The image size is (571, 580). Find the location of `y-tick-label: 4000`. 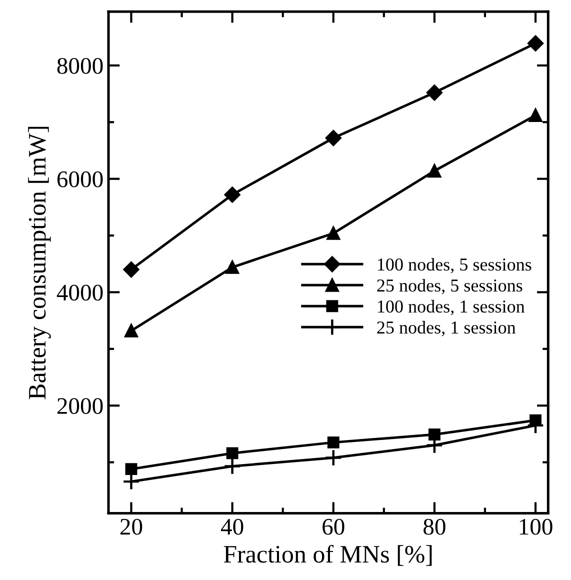

y-tick-label: 4000 is located at coordinates (79, 292).